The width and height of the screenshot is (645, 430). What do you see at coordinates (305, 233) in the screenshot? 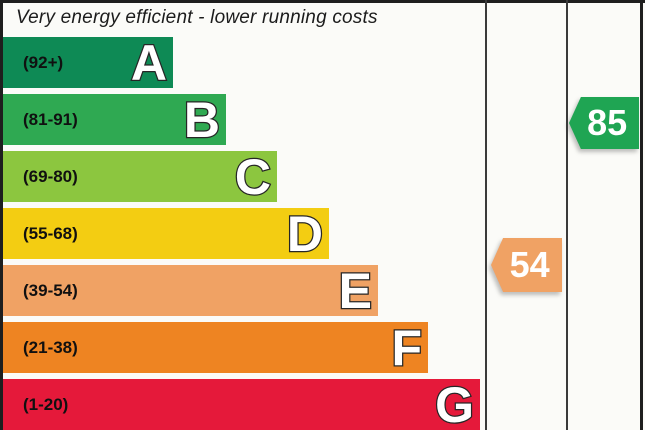
I see `band-d-grade-letter: D` at bounding box center [305, 233].